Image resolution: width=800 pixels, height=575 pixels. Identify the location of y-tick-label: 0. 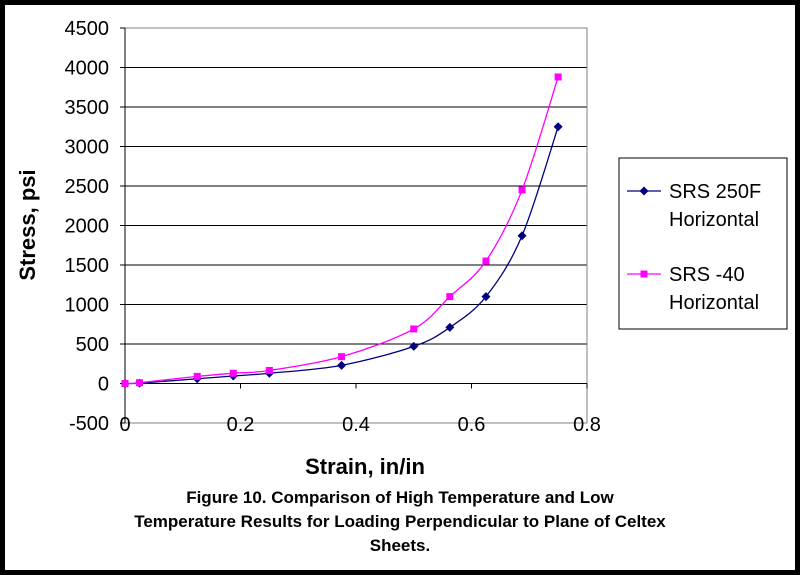
(103, 385).